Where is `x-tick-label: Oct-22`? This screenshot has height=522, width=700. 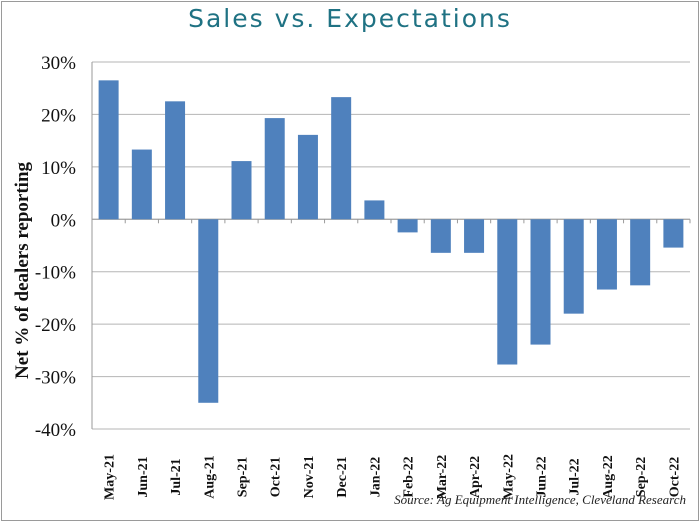 x-tick-label: Oct-22 is located at coordinates (674, 477).